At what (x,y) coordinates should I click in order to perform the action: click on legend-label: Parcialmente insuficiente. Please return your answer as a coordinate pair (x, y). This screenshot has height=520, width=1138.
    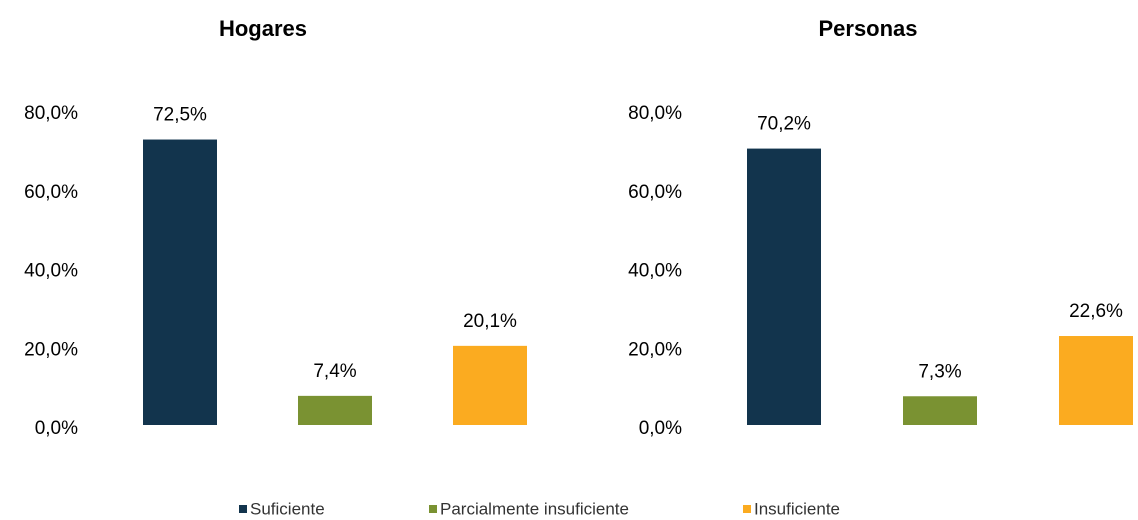
    Looking at the image, I should click on (534, 508).